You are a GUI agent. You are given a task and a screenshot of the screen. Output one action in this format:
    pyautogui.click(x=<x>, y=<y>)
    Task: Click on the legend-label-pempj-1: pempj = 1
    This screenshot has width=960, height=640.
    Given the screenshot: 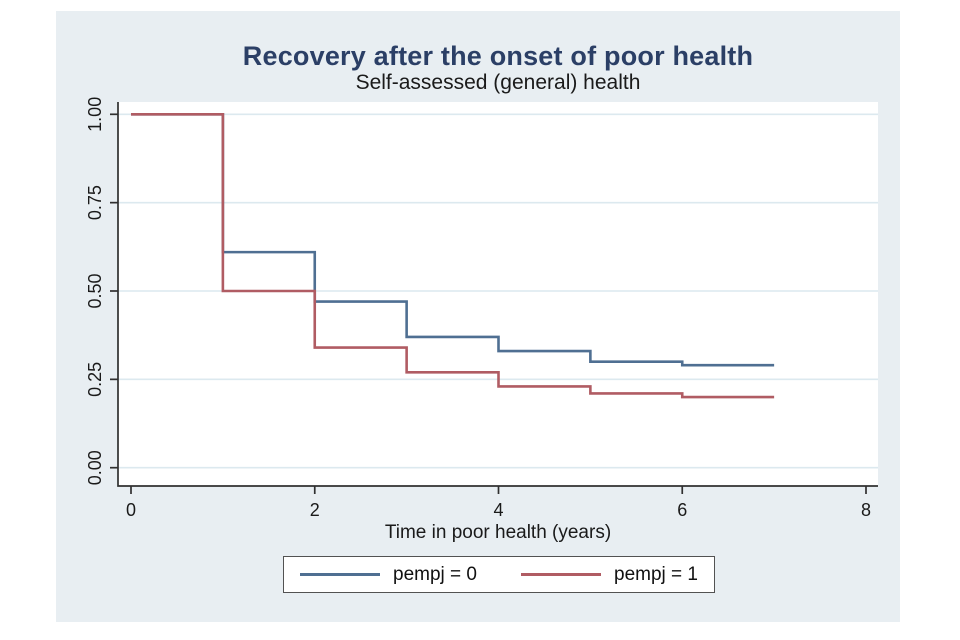 What is the action you would take?
    pyautogui.click(x=656, y=574)
    